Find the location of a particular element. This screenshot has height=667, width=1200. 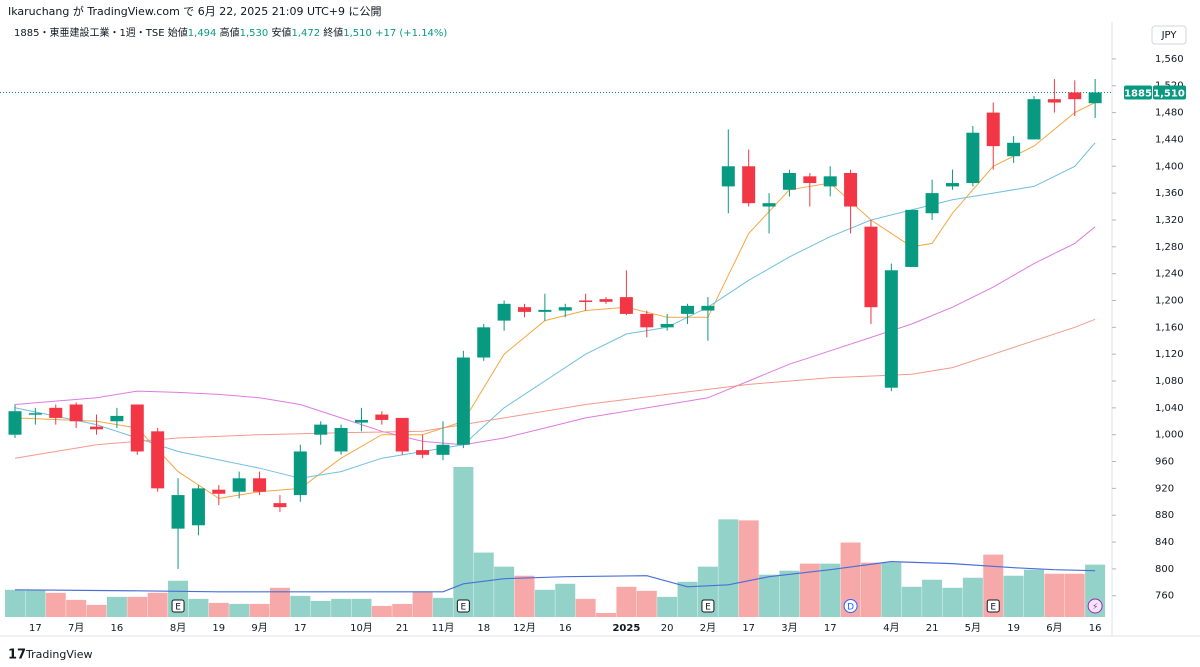

o-label: 始値 is located at coordinates (178, 32).